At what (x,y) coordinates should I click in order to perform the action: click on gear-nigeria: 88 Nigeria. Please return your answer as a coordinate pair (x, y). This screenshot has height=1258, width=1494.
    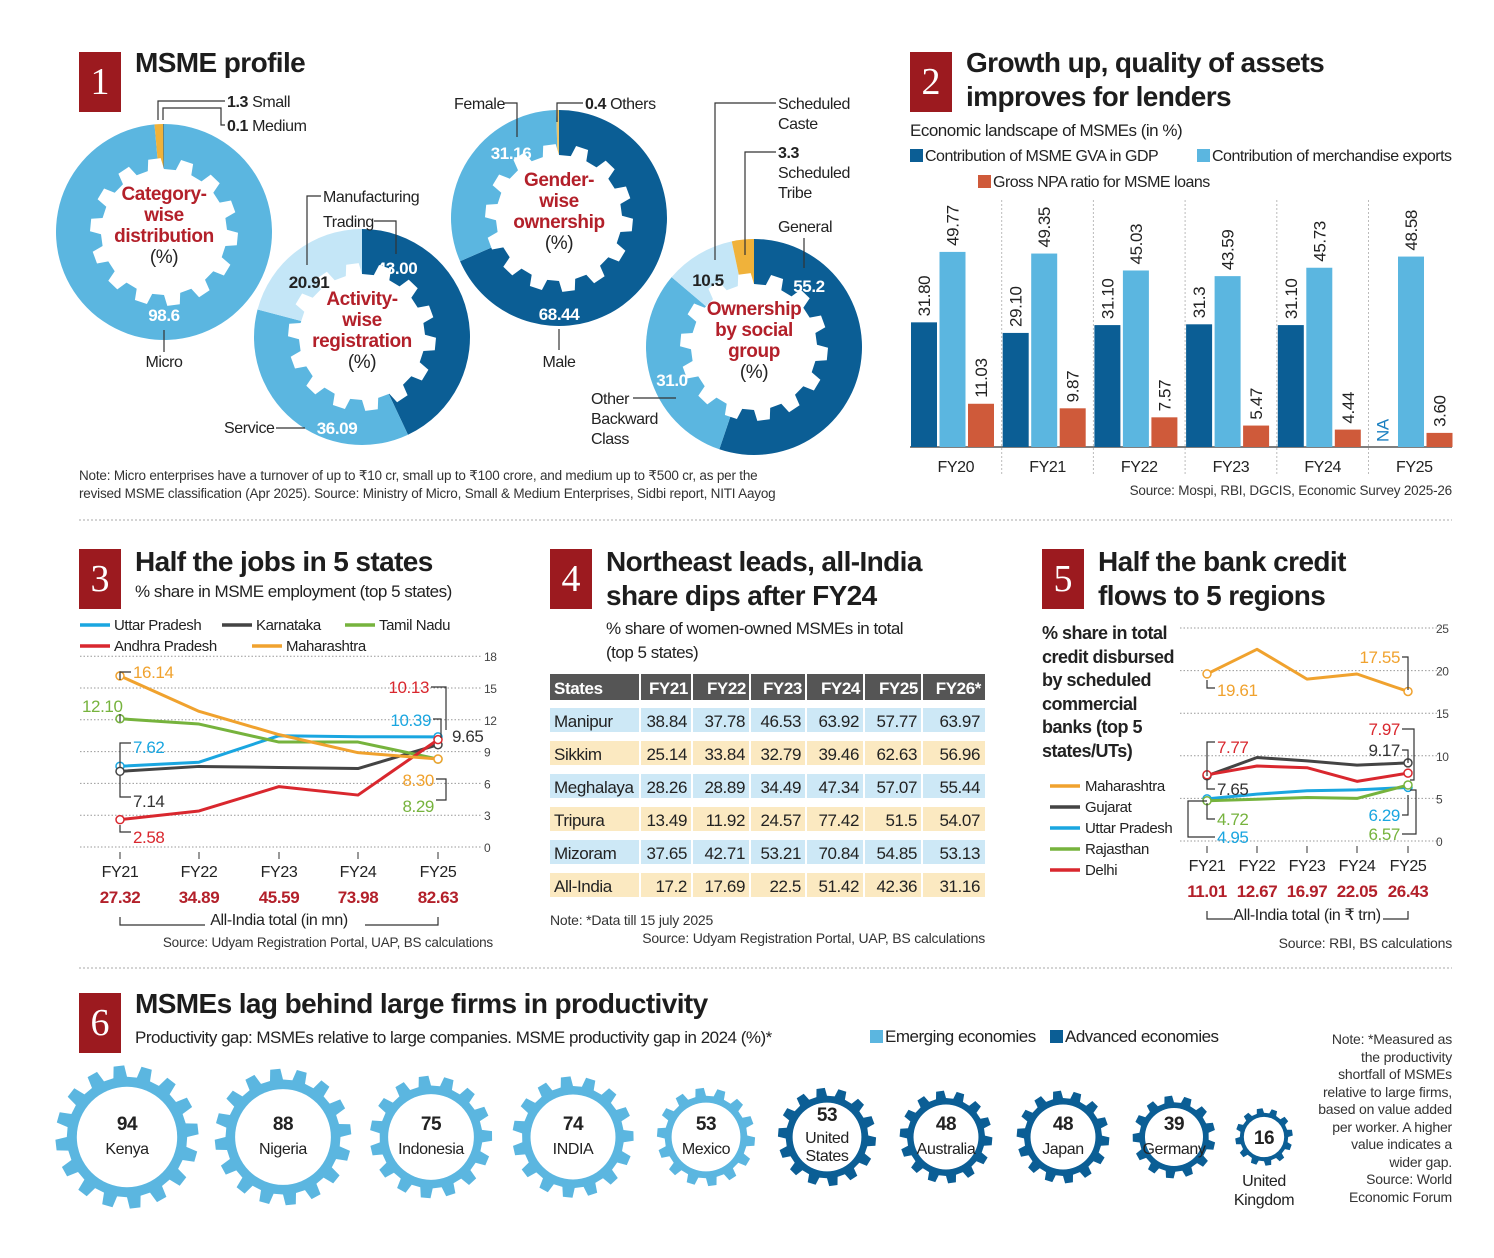
    Looking at the image, I should click on (283, 1137).